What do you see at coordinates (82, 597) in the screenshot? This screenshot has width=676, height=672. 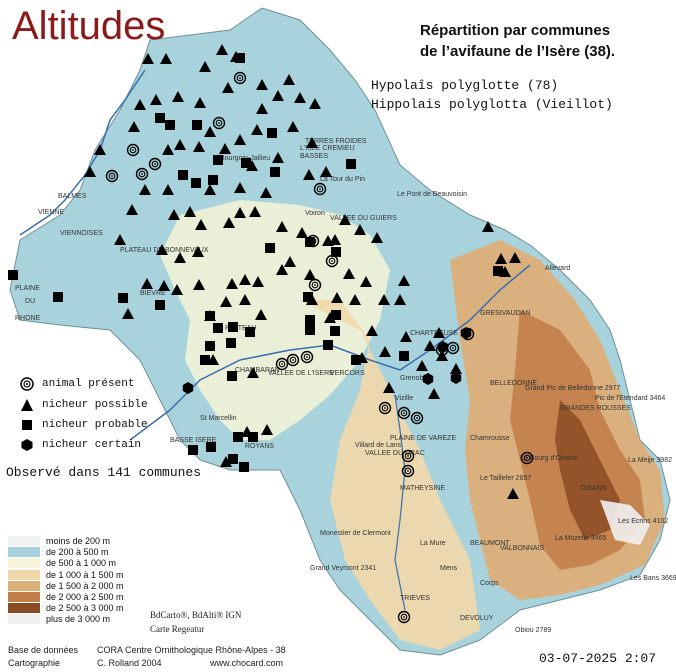 I see `altitude-legend-row: de 2 000 à 2 500 m` at bounding box center [82, 597].